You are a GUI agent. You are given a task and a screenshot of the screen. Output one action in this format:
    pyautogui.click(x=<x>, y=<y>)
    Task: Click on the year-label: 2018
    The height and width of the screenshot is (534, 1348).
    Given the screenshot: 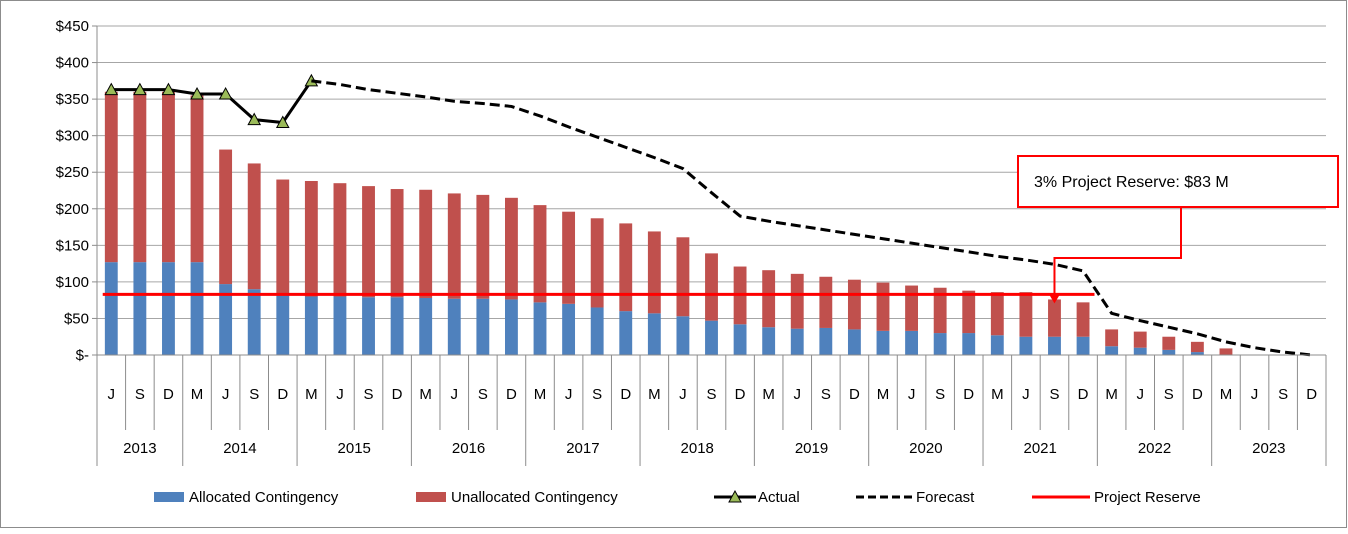 What is the action you would take?
    pyautogui.click(x=697, y=448)
    